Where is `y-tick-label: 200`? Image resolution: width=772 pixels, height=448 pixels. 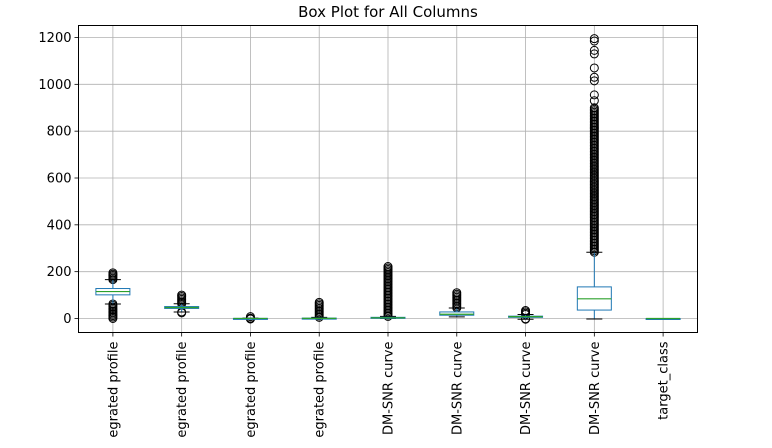
y-tick-label: 200 is located at coordinates (59, 272).